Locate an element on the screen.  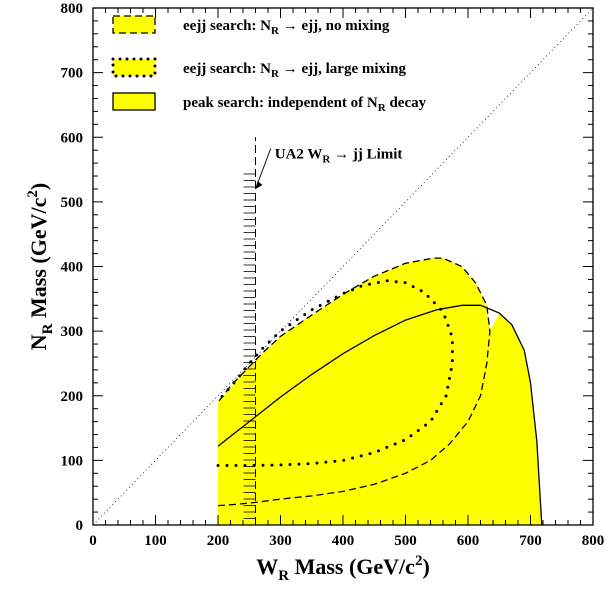
legend-label-1: eejj search: NR → ejj, no mixing is located at coordinates (286, 27).